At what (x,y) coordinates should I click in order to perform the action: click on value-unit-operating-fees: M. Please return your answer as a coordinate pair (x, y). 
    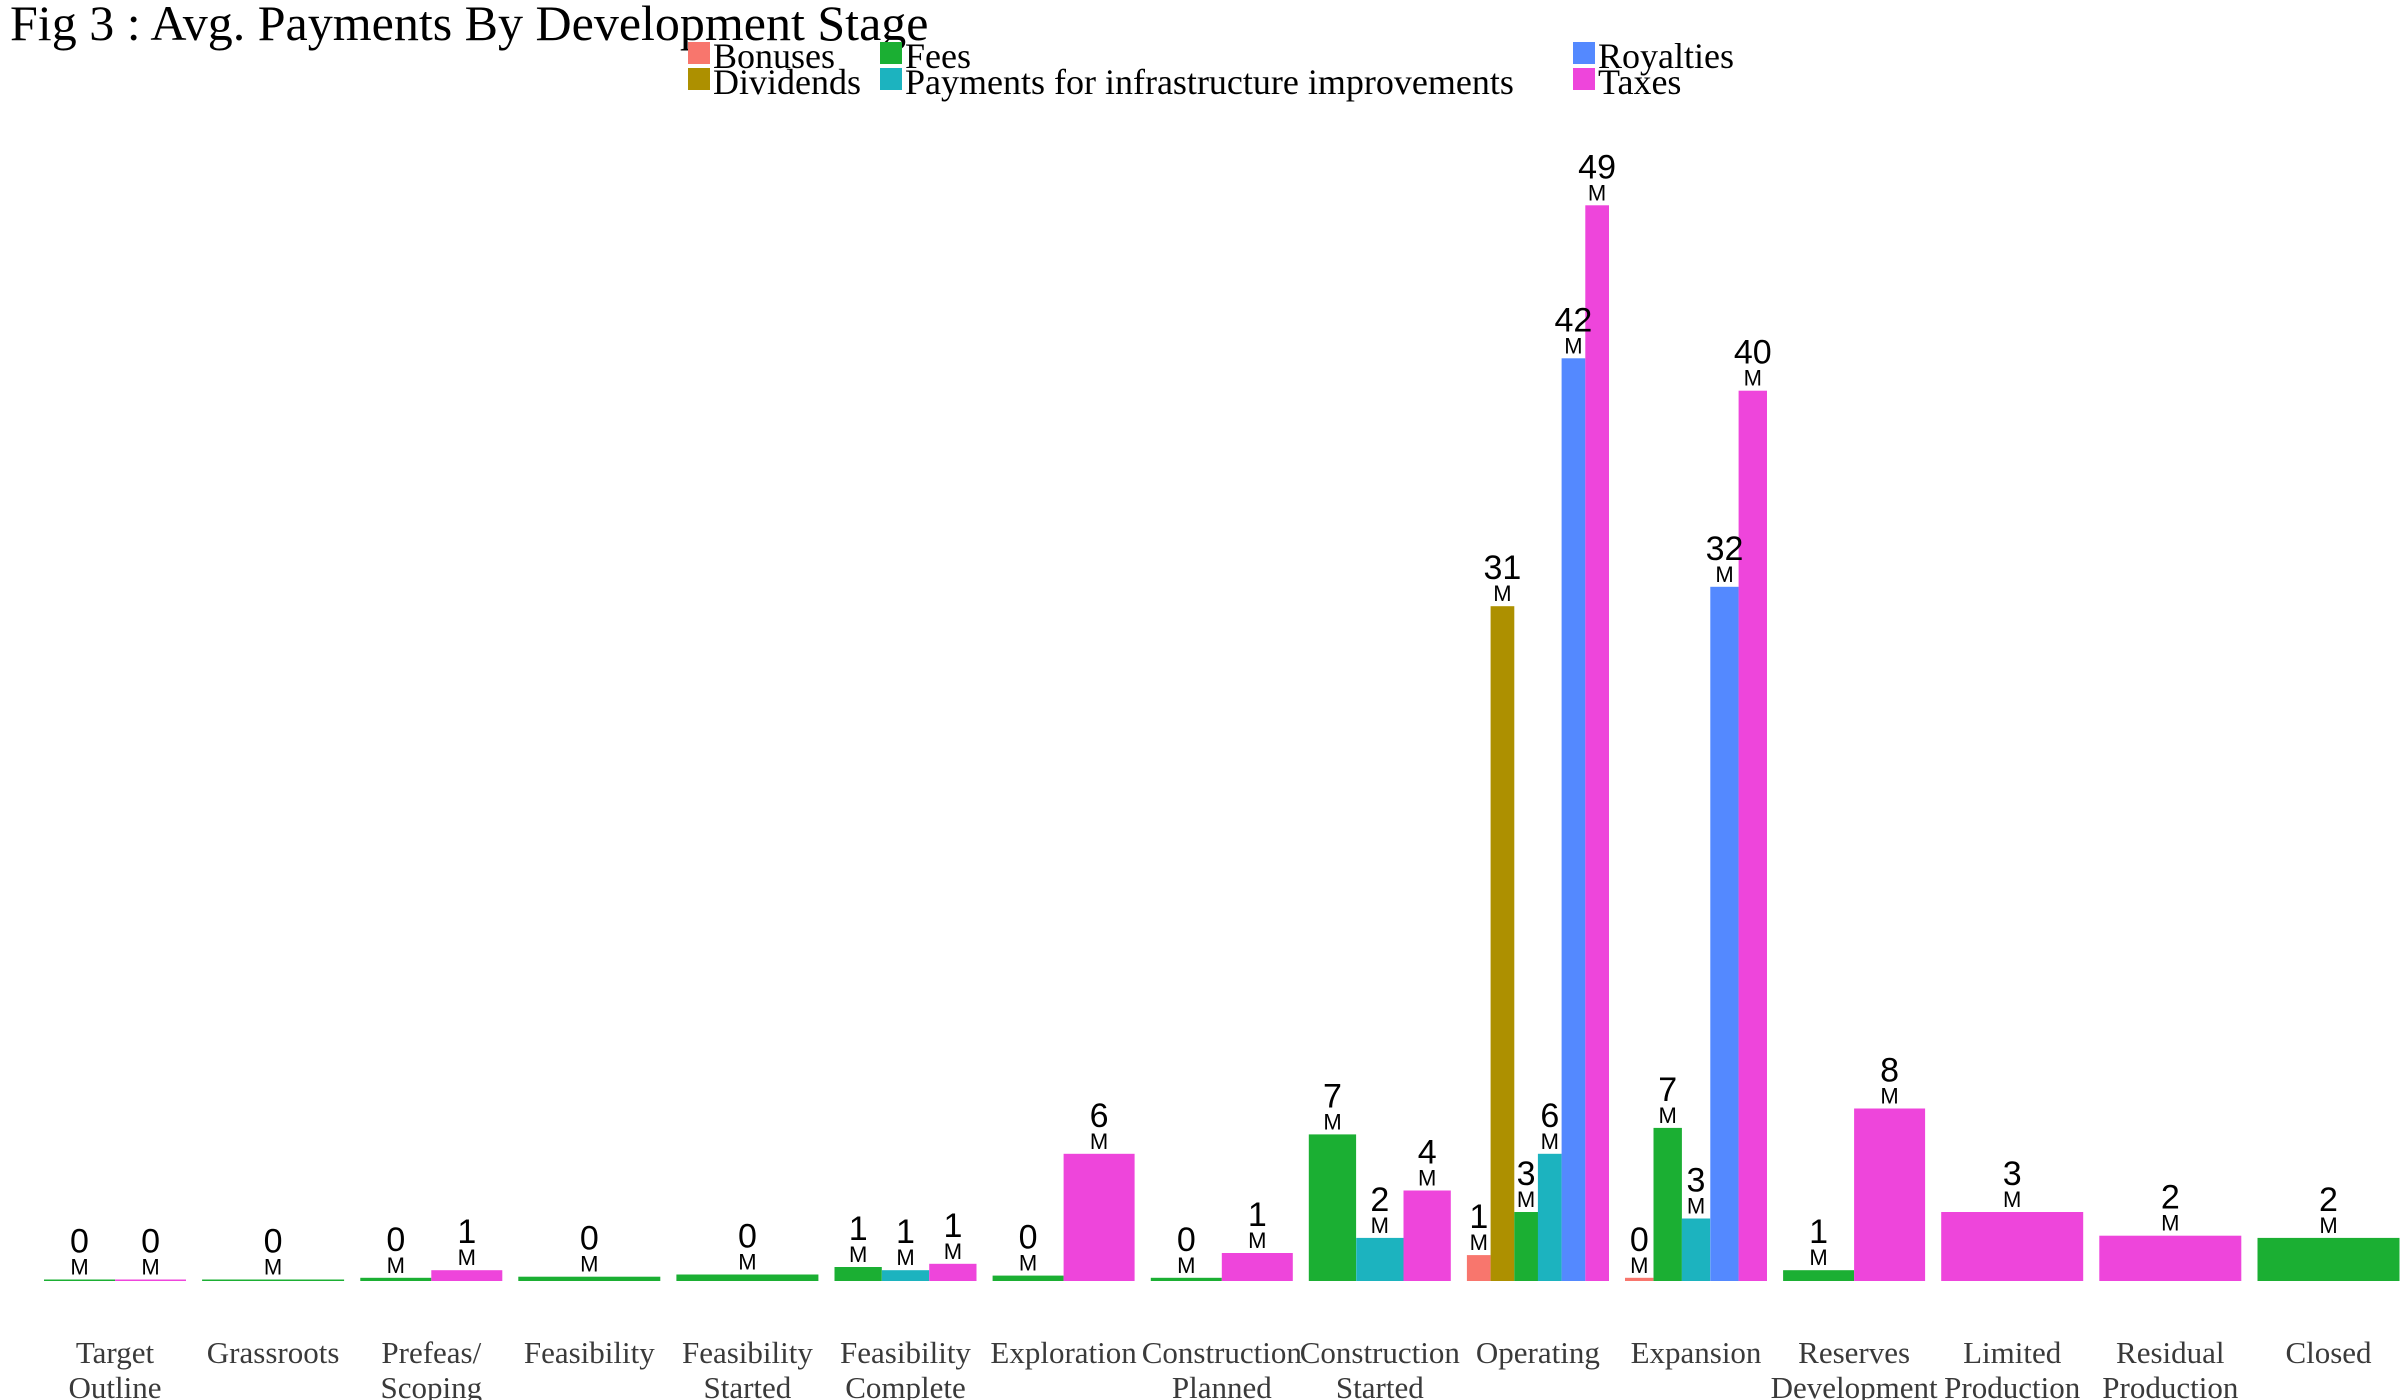
    Looking at the image, I should click on (1526, 1199).